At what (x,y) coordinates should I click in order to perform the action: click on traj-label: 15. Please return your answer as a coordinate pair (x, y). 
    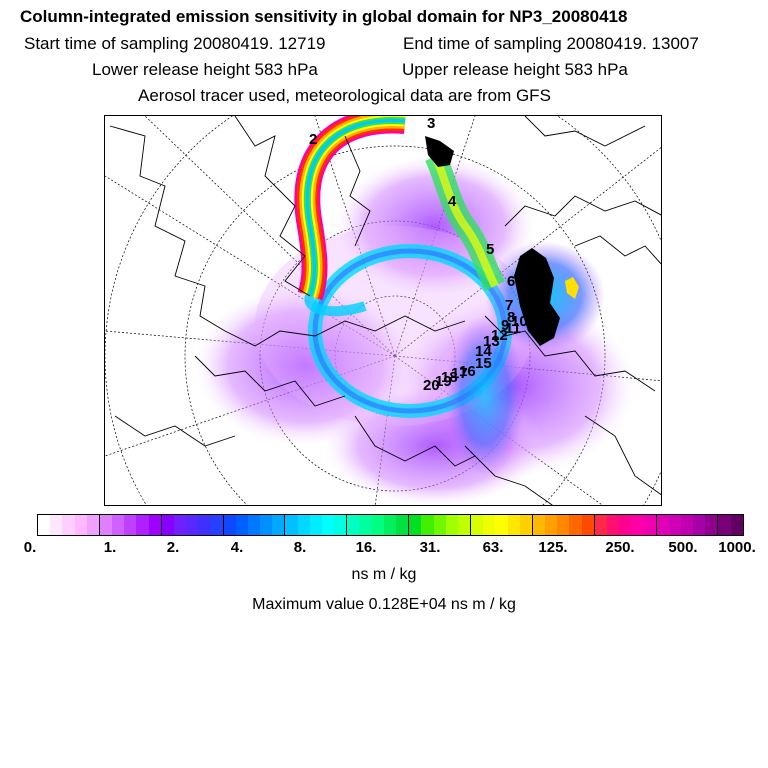
    Looking at the image, I should click on (483, 363).